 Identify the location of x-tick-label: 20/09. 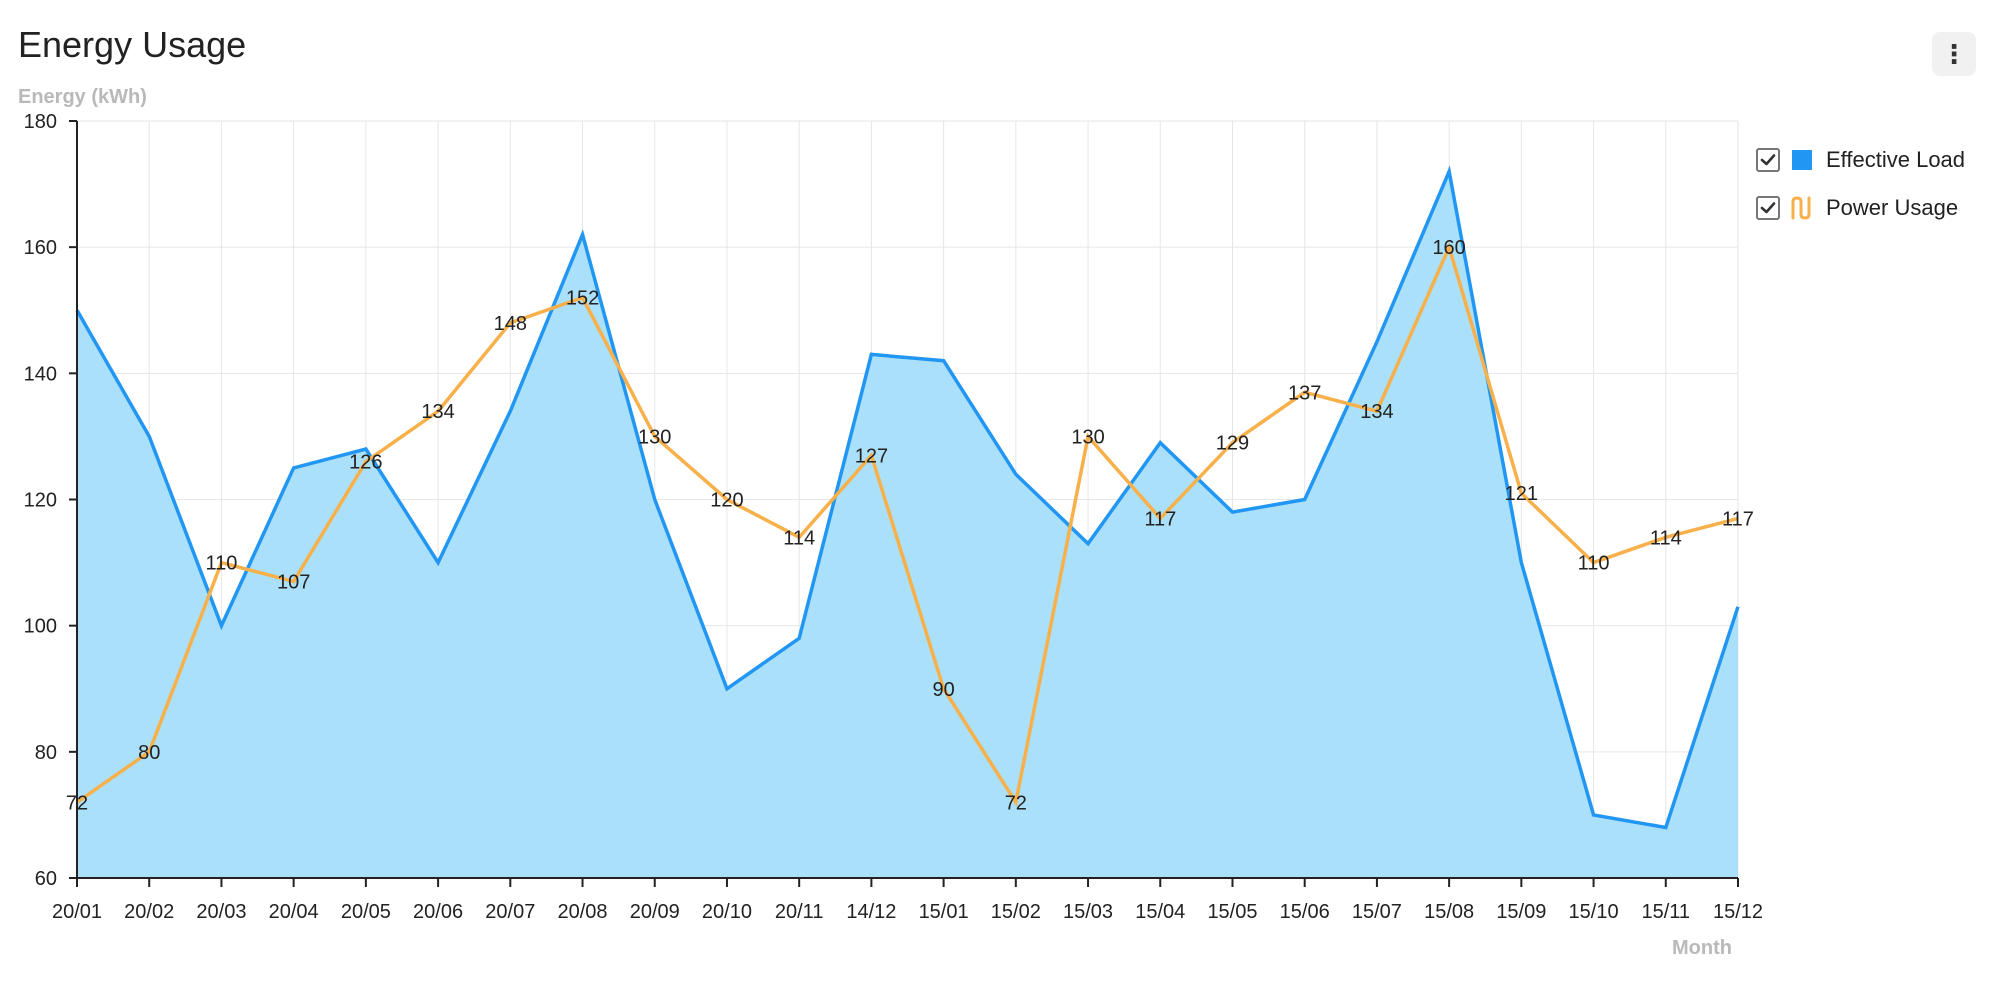
(655, 912).